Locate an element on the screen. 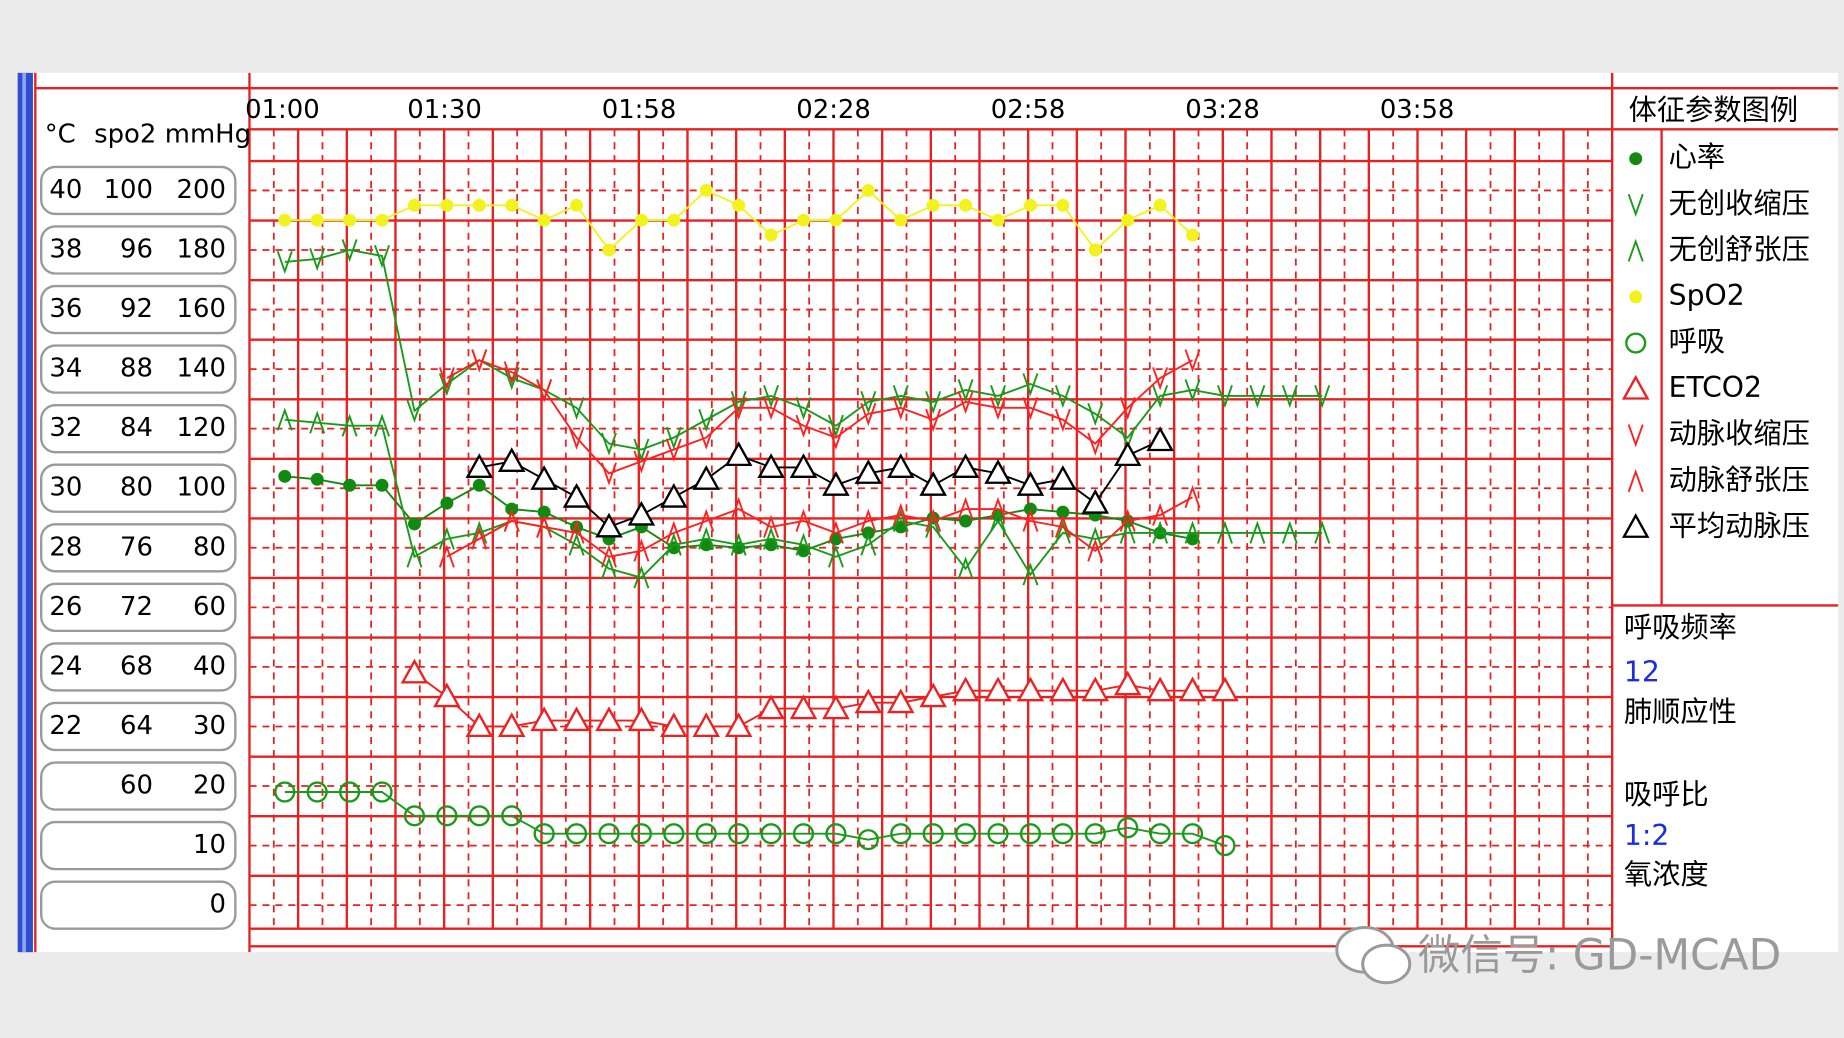  y-tick-label: 160 is located at coordinates (201, 309).